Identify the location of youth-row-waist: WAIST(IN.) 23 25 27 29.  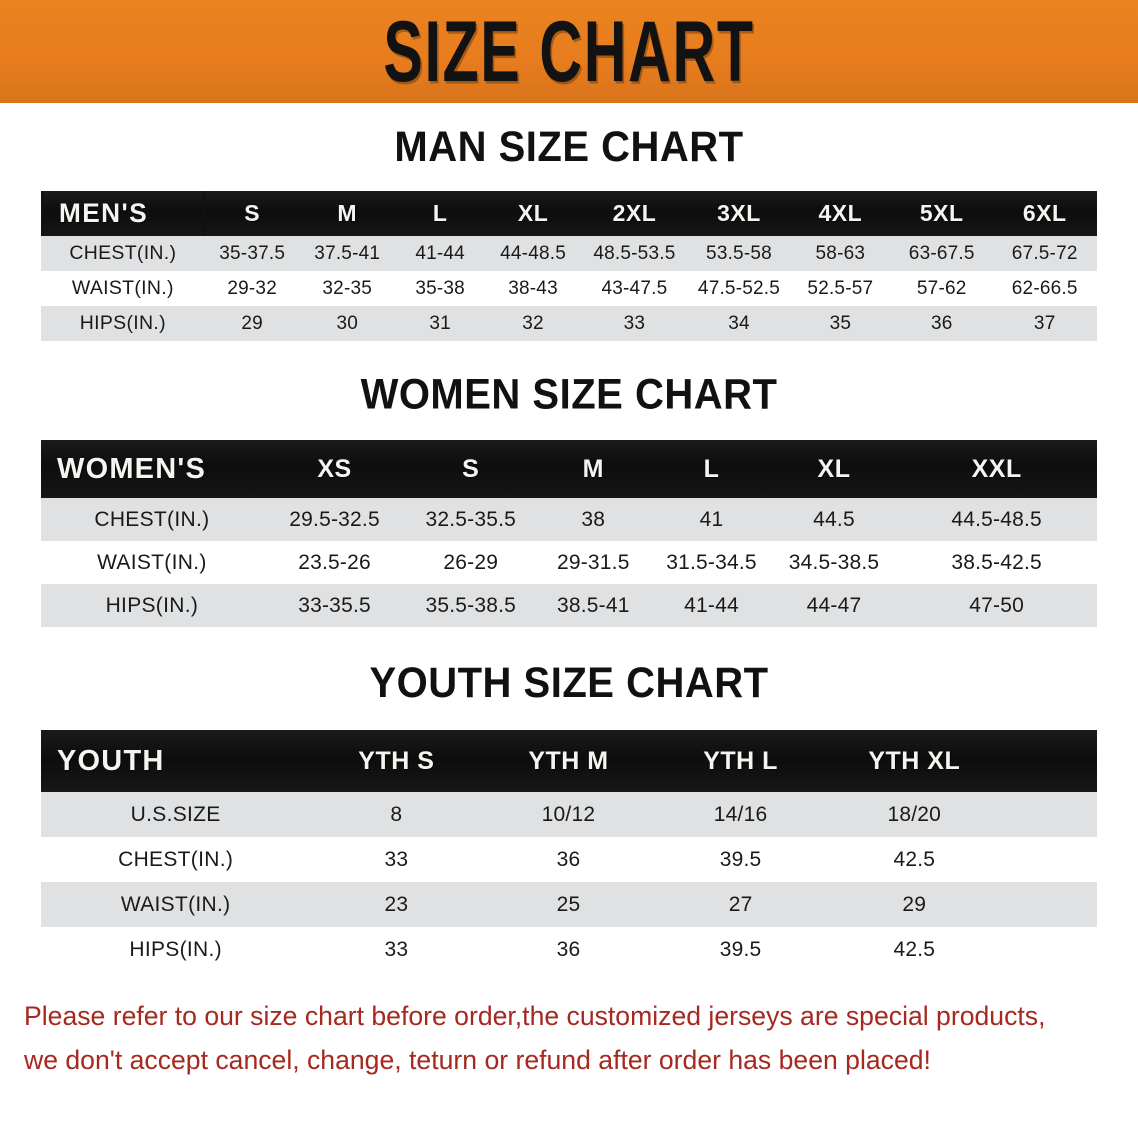
(569, 904).